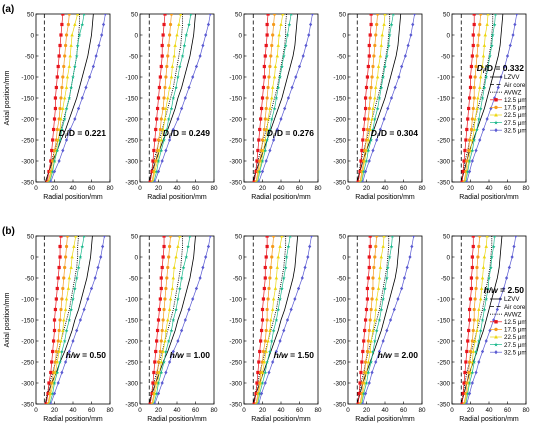 Image resolution: width=550 pixels, height=423 pixels. What do you see at coordinates (496, 115) in the screenshot?
I see `legend-marker` at bounding box center [496, 115].